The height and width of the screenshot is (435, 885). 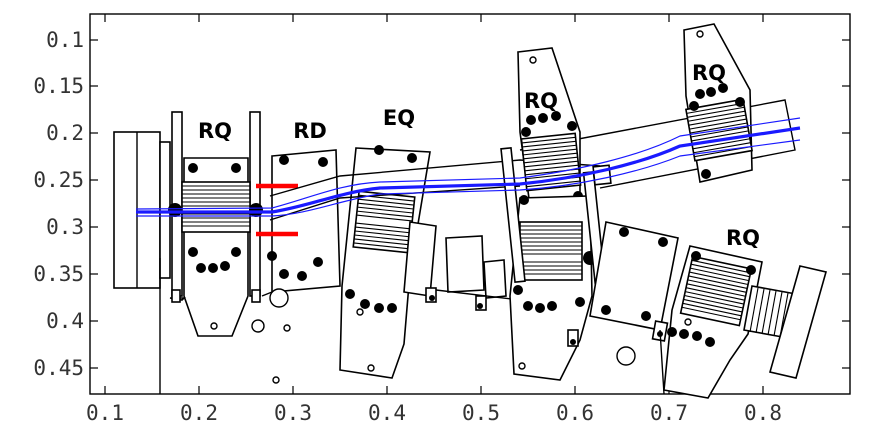 I want to click on downstream-components, so click(x=634, y=308).